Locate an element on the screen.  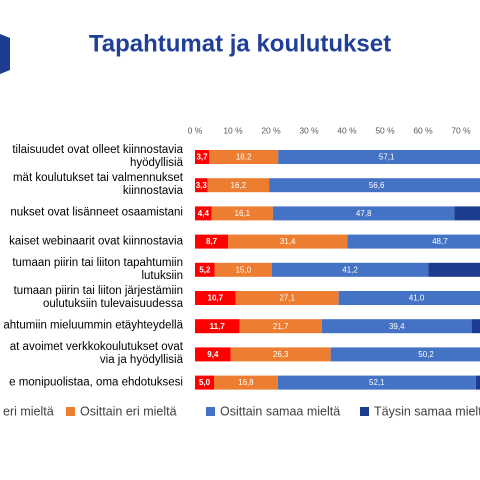
value-label: 26,3 is located at coordinates (281, 354).